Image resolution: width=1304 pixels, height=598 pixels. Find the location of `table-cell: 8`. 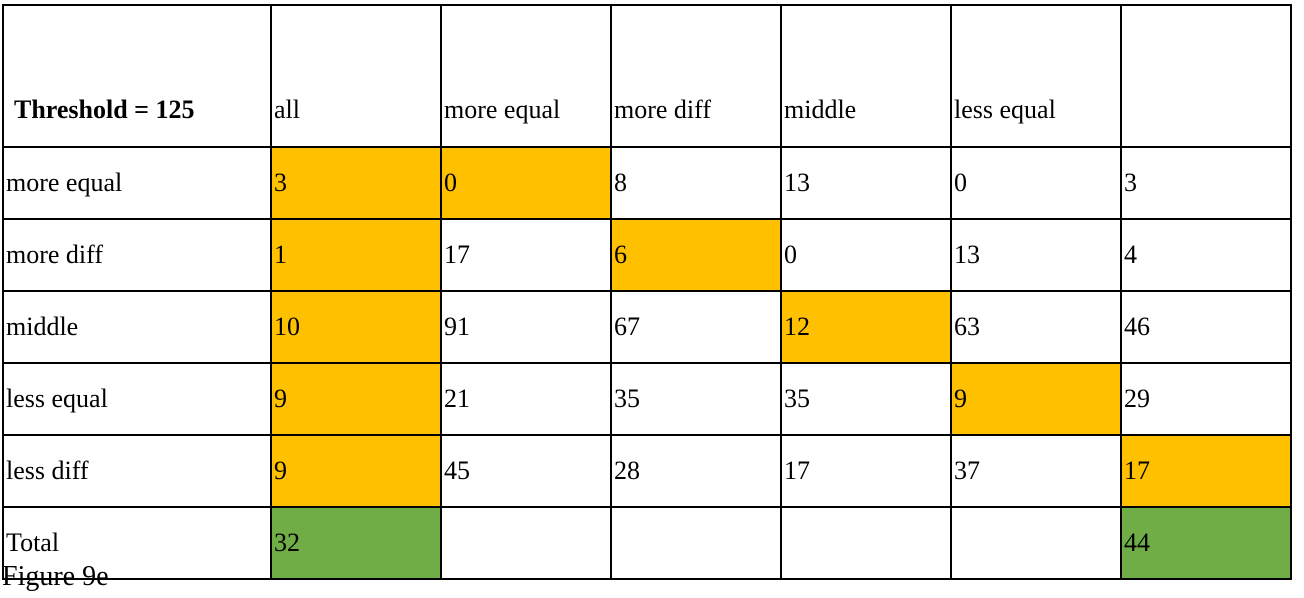

table-cell: 8 is located at coordinates (696, 183).